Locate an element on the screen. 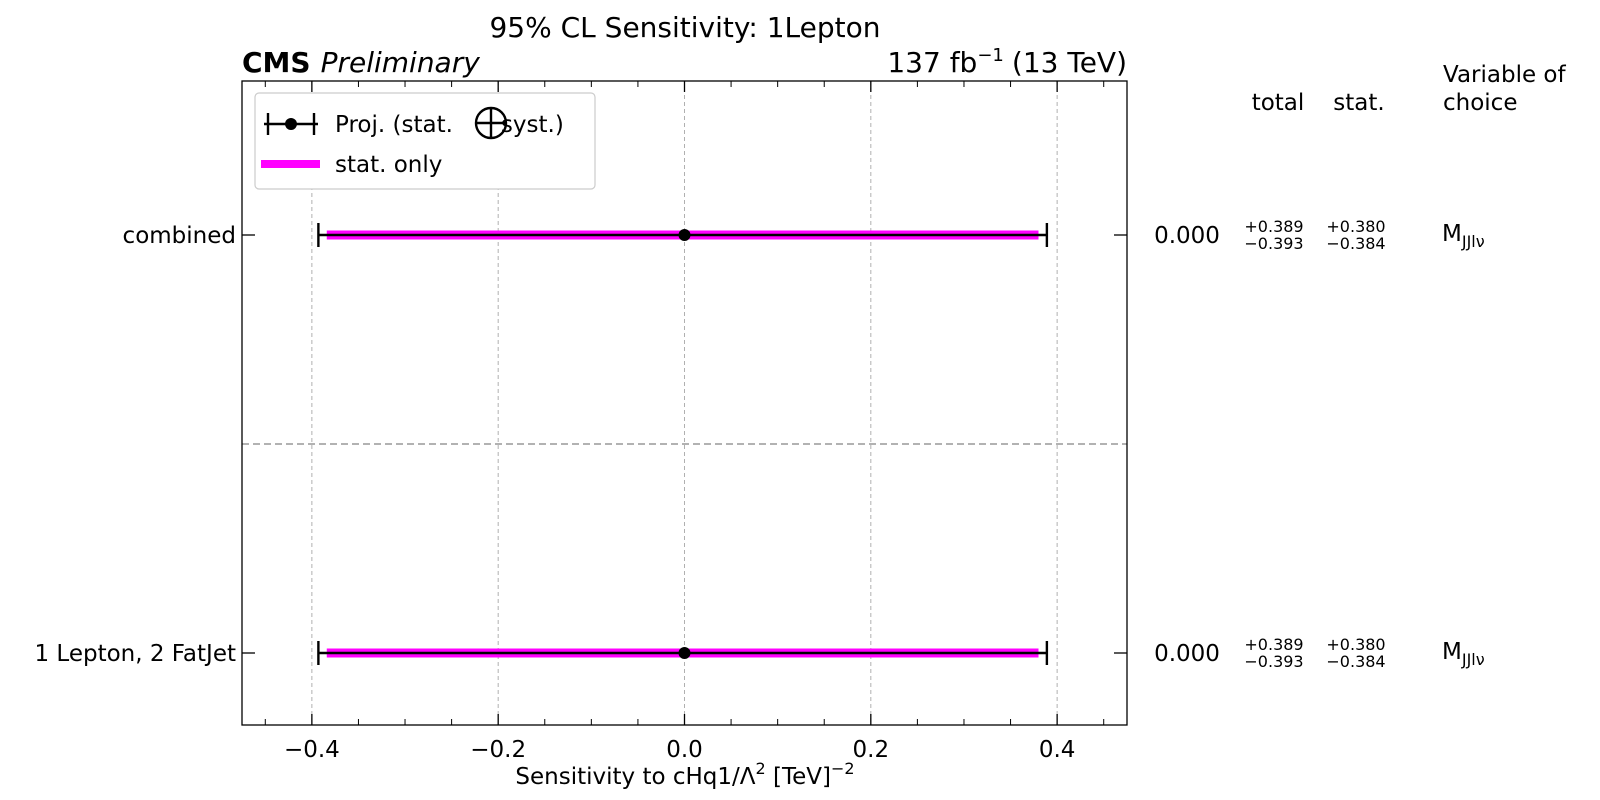 This screenshot has height=800, width=1600. header-total: total is located at coordinates (1278, 103).